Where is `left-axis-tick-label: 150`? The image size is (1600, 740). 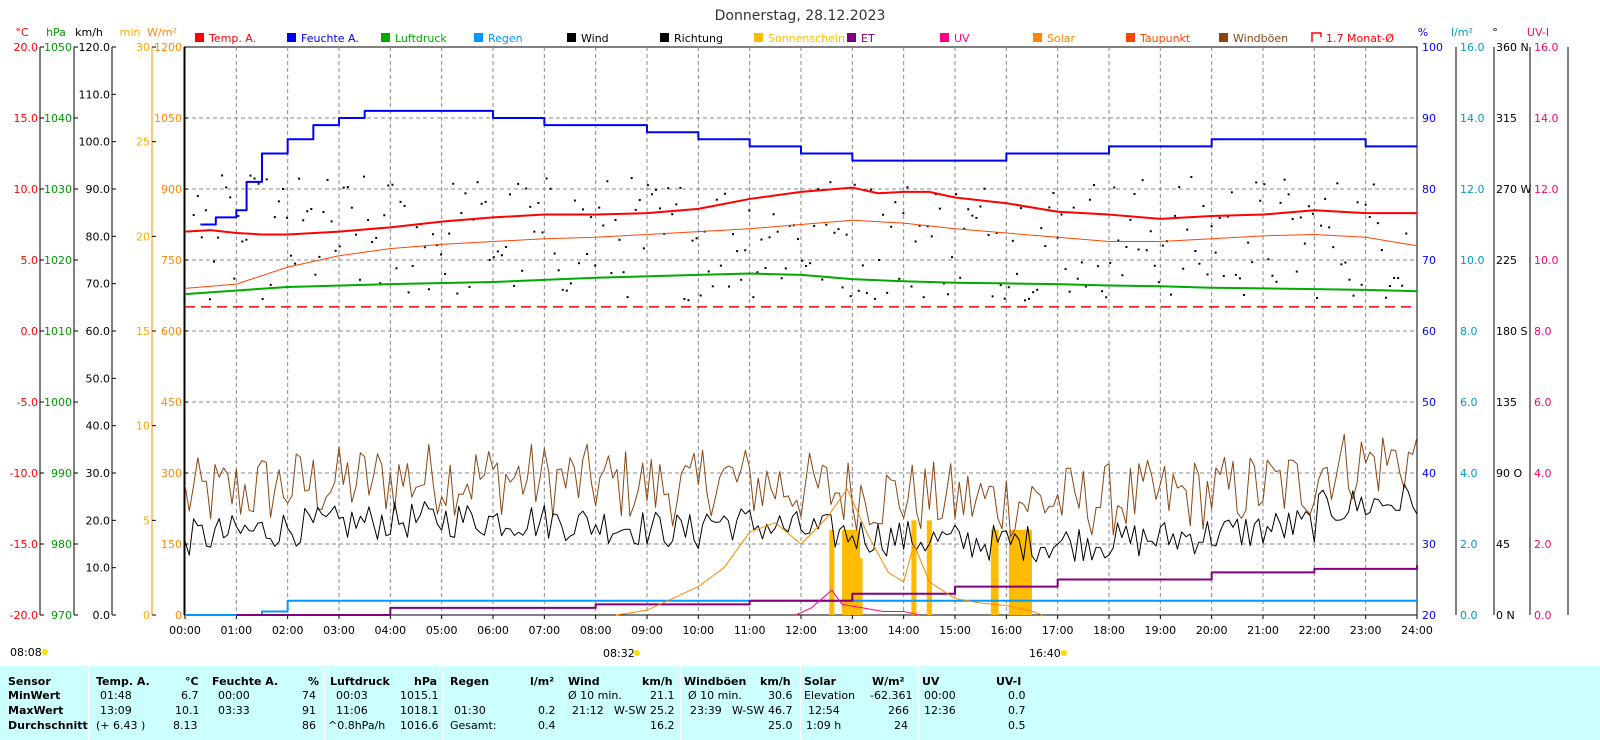 left-axis-tick-label: 150 is located at coordinates (171, 544).